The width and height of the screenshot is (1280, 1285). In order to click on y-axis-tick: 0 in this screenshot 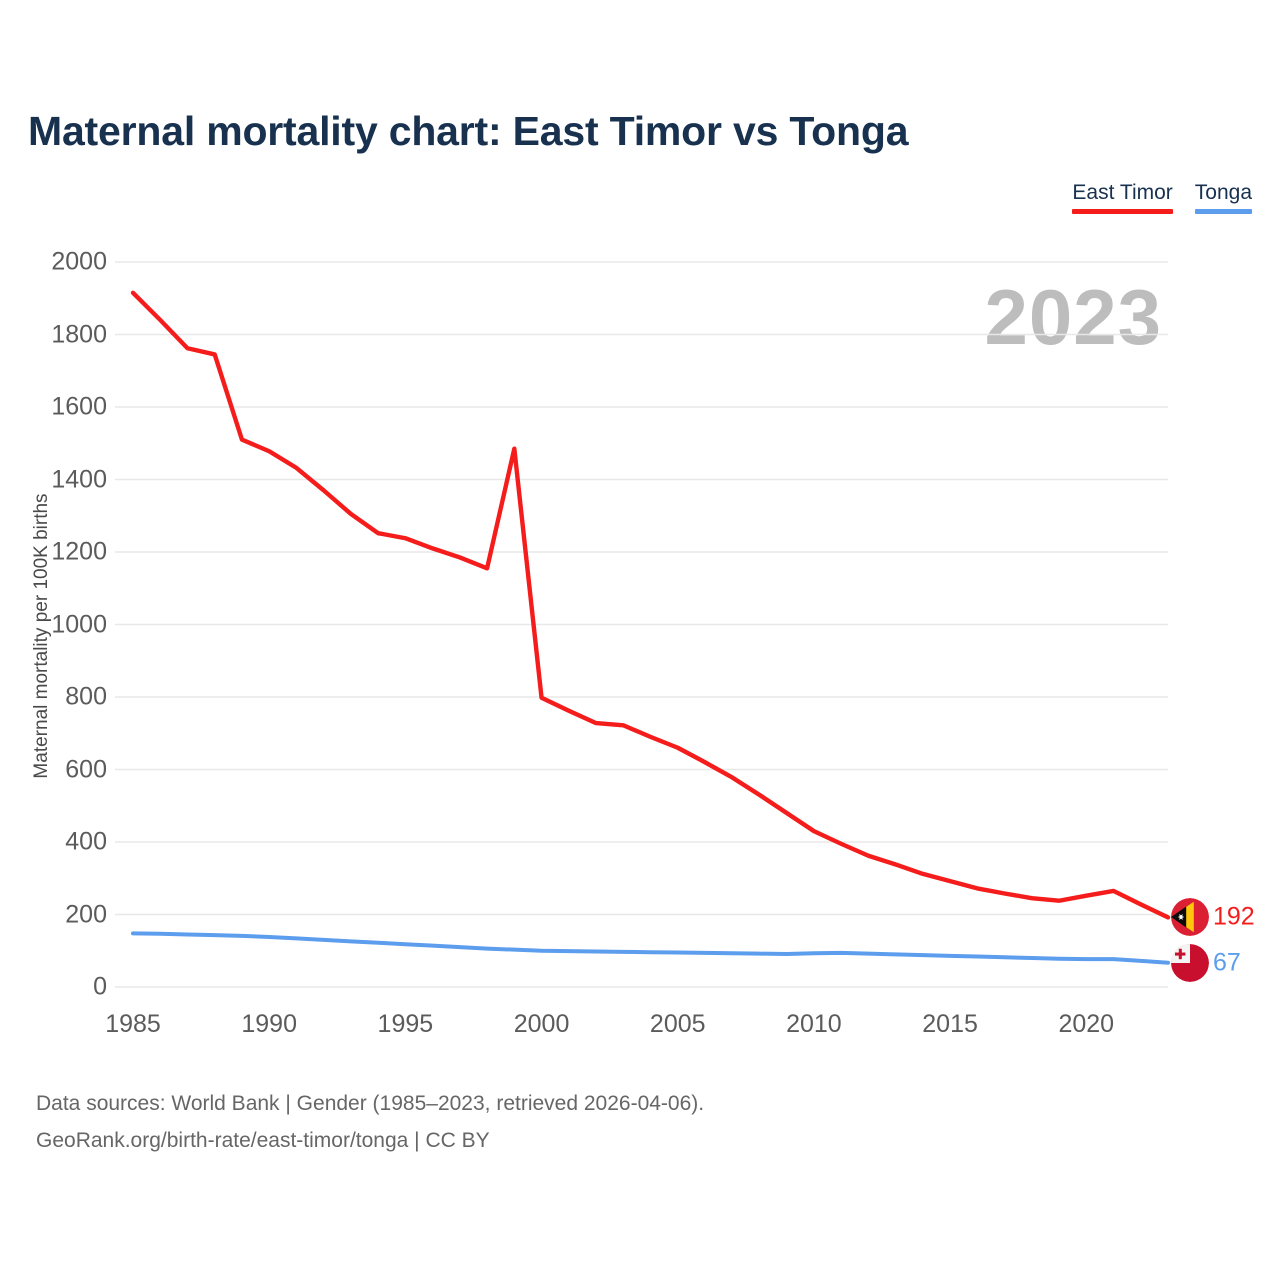, I will do `click(100, 986)`.